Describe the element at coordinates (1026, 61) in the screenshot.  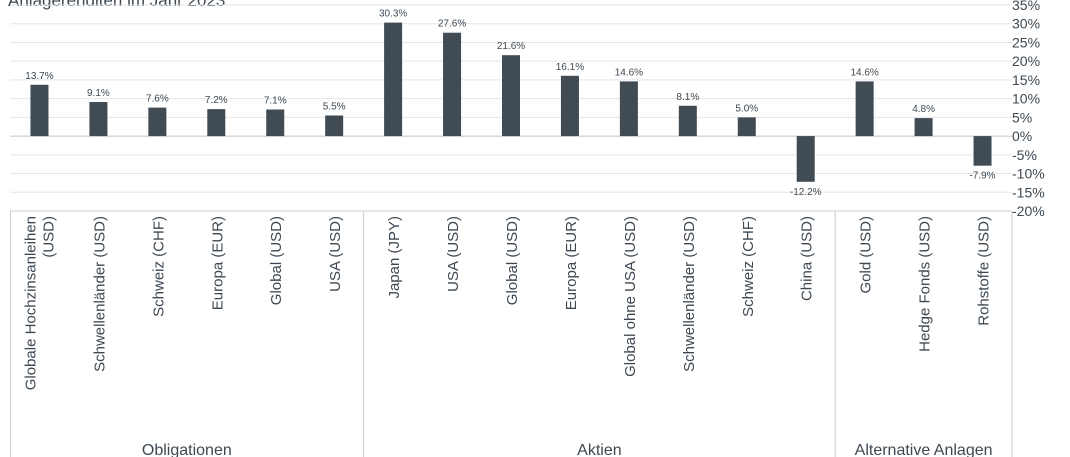
I see `y-tick-label: 20%` at that location.